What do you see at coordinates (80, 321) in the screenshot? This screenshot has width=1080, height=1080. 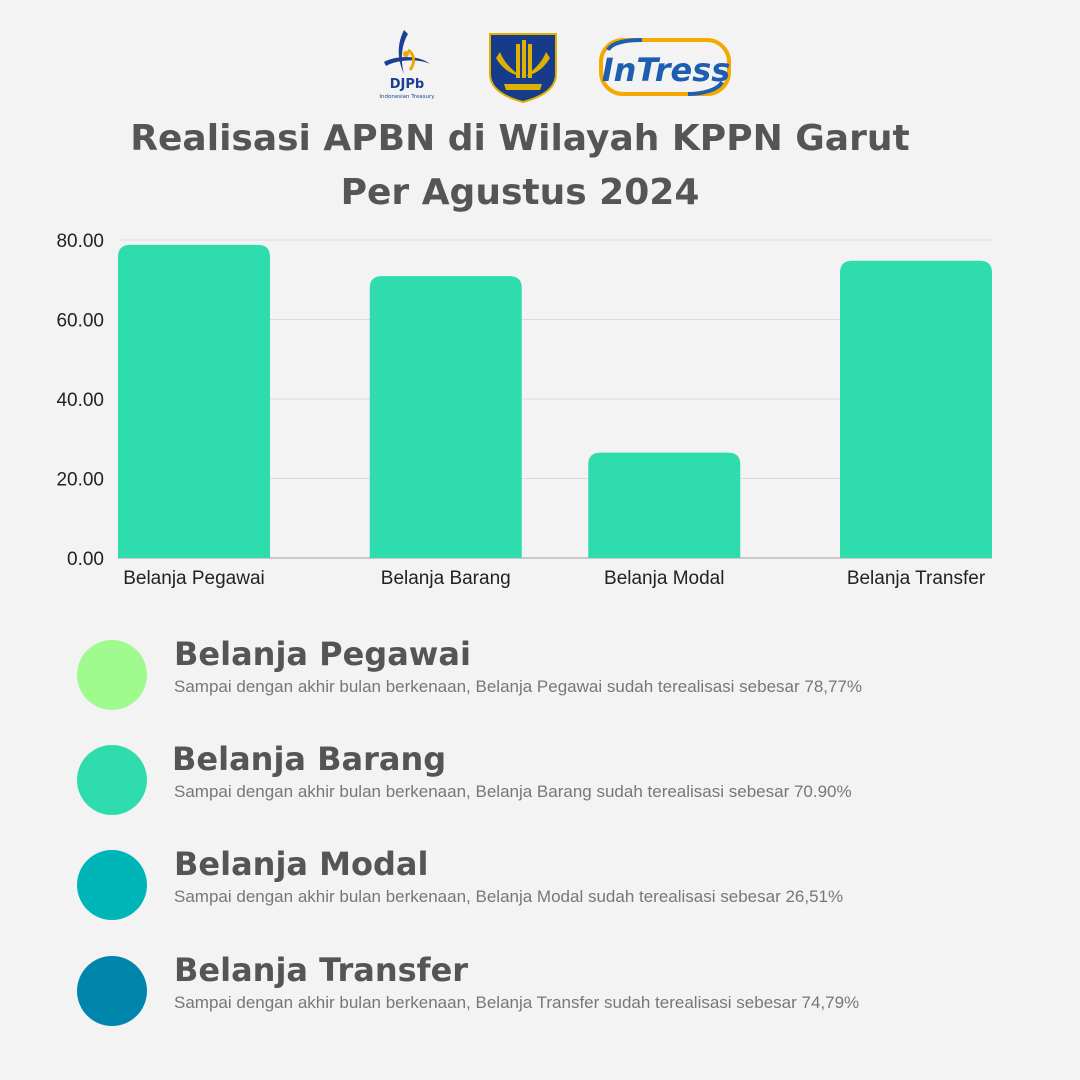 I see `y-tick-label: 60.00` at bounding box center [80, 321].